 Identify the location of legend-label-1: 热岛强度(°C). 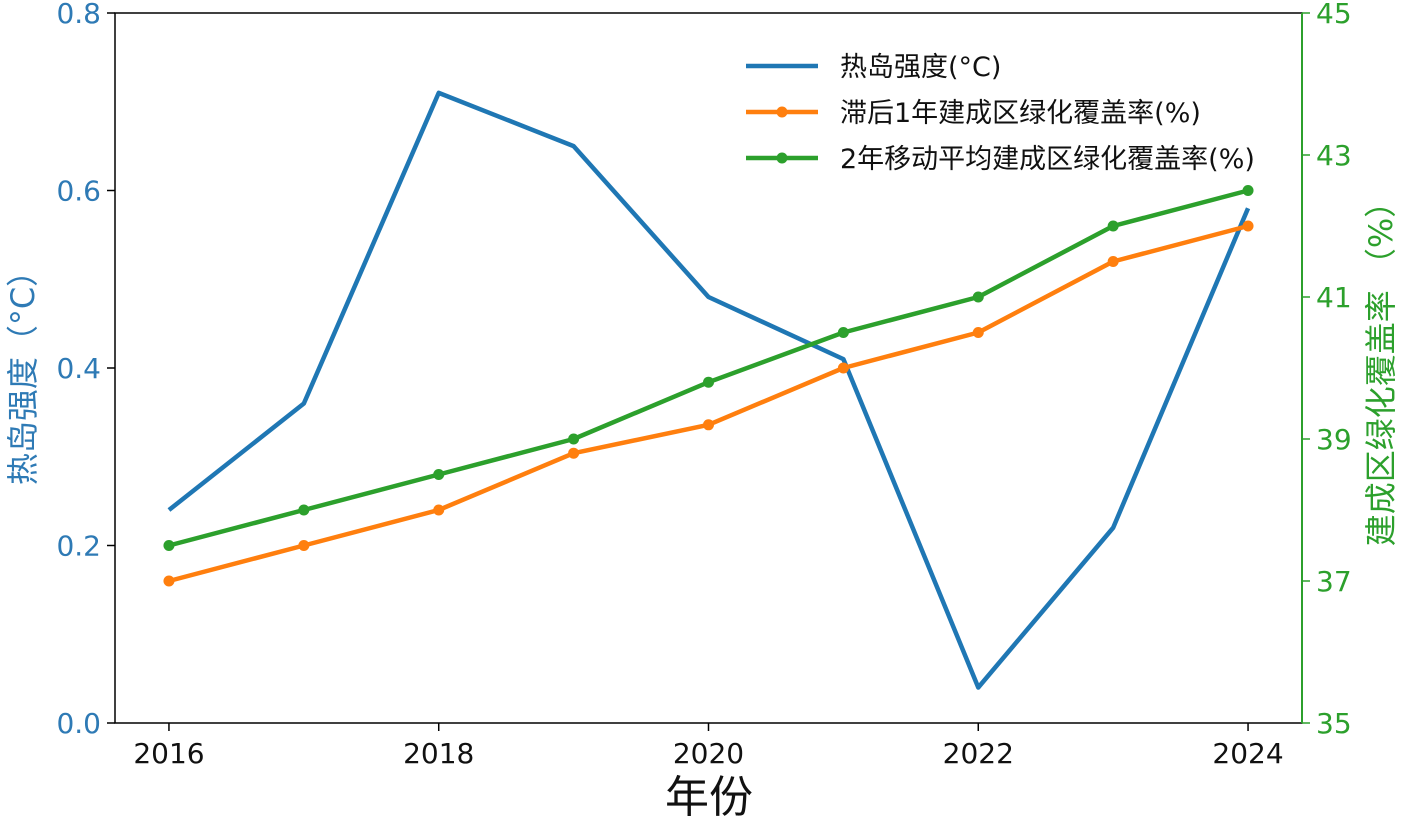
(920, 67).